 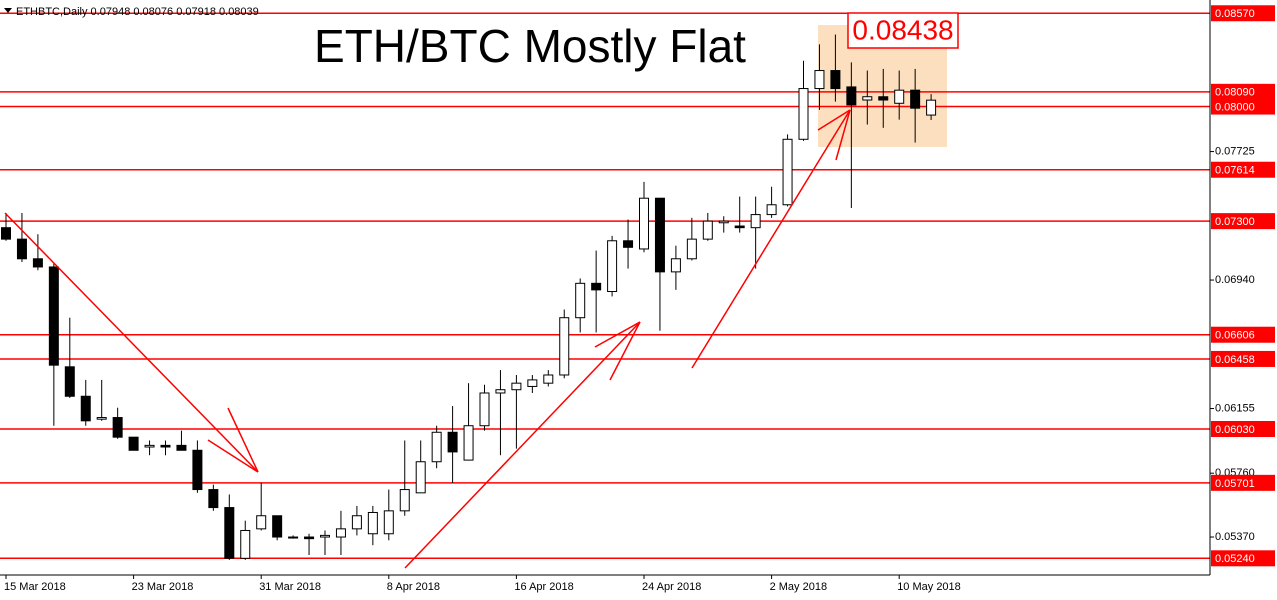 What do you see at coordinates (798, 587) in the screenshot?
I see `x-tick-label: 2 May 2018` at bounding box center [798, 587].